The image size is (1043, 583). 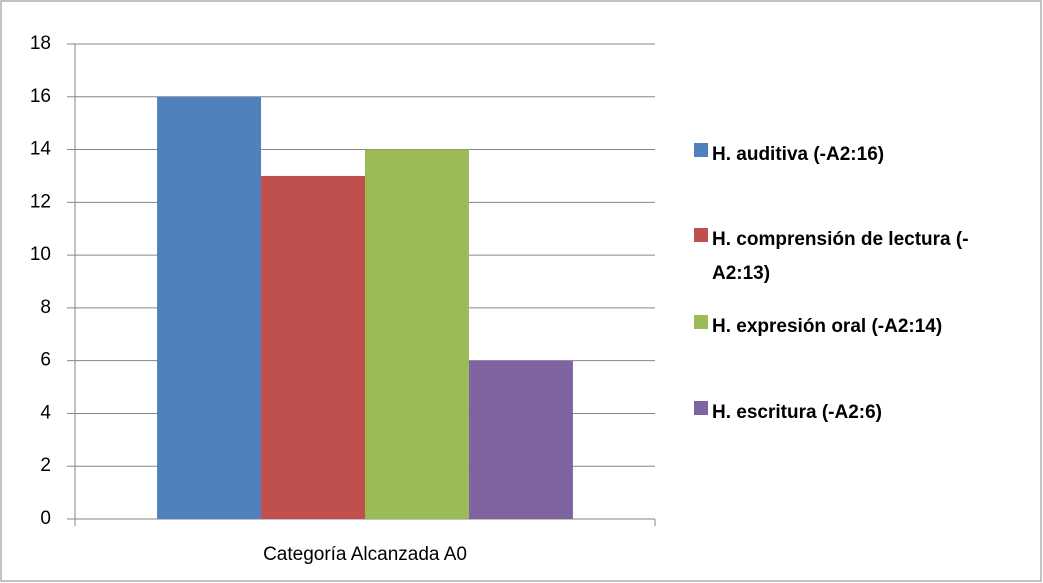 I want to click on y-tick-label: 8, so click(x=45, y=307).